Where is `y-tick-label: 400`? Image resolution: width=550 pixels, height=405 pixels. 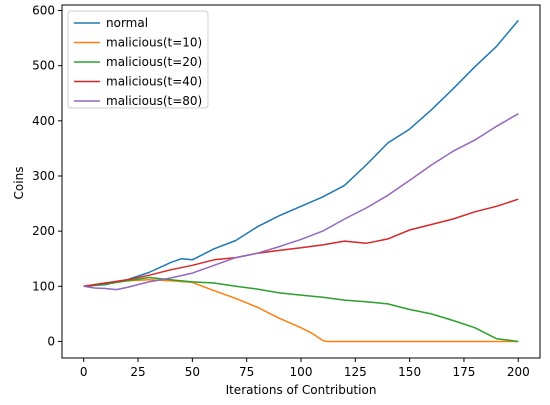 y-tick-label: 400 is located at coordinates (43, 121).